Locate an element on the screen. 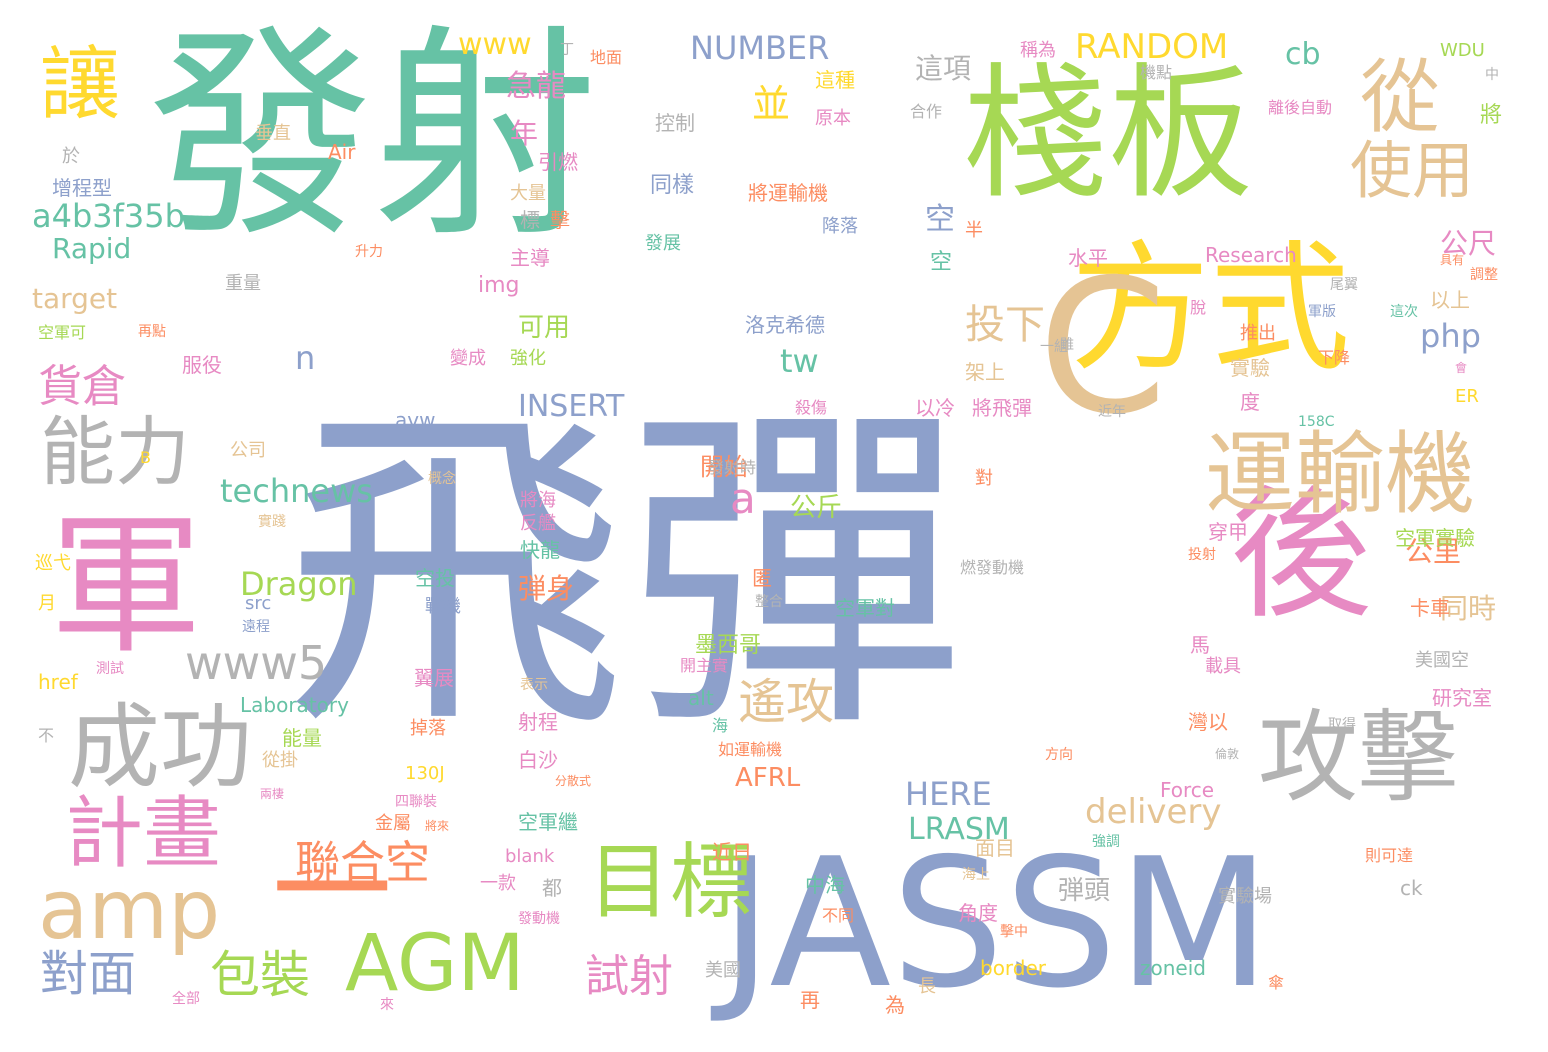 This screenshot has width=1548, height=1052. word: 開主實 is located at coordinates (704, 665).